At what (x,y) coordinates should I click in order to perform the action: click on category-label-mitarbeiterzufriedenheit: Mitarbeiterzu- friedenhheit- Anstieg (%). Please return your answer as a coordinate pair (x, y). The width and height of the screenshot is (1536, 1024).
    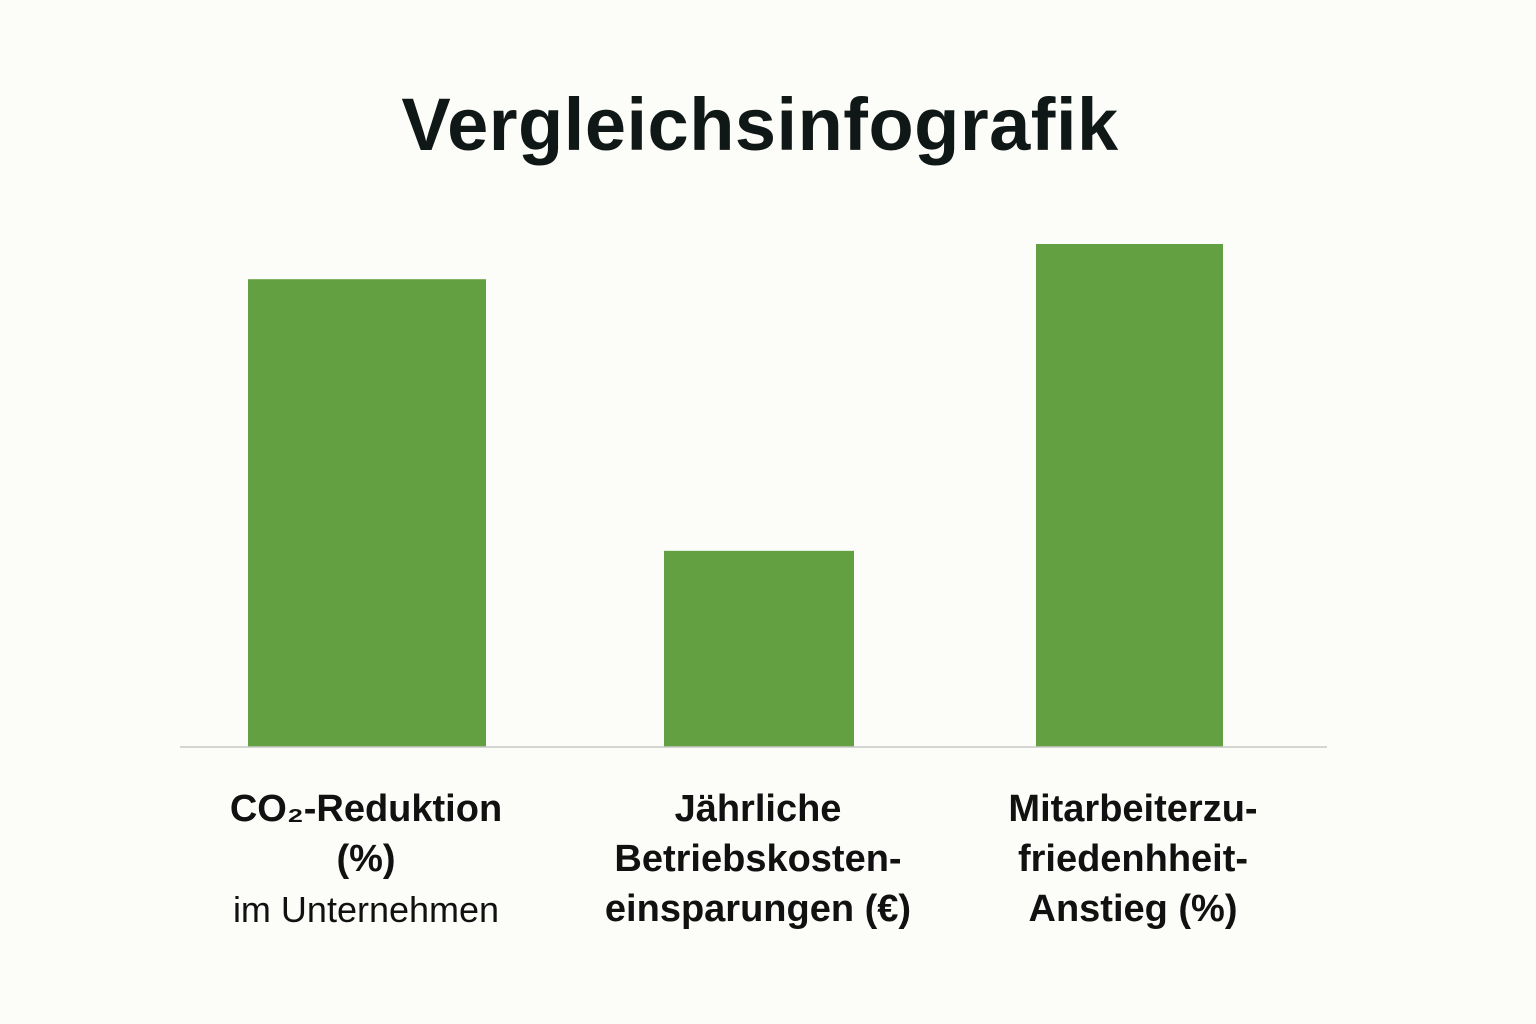
    Looking at the image, I should click on (1133, 859).